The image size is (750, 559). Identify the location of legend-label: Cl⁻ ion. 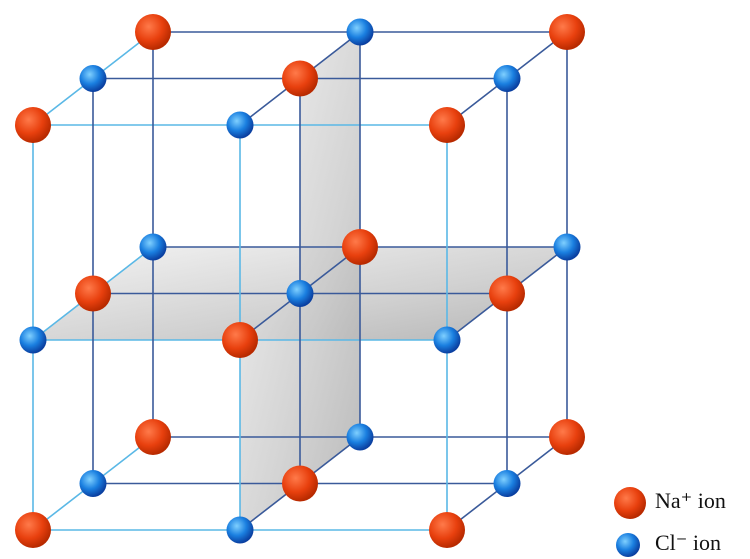
(688, 542).